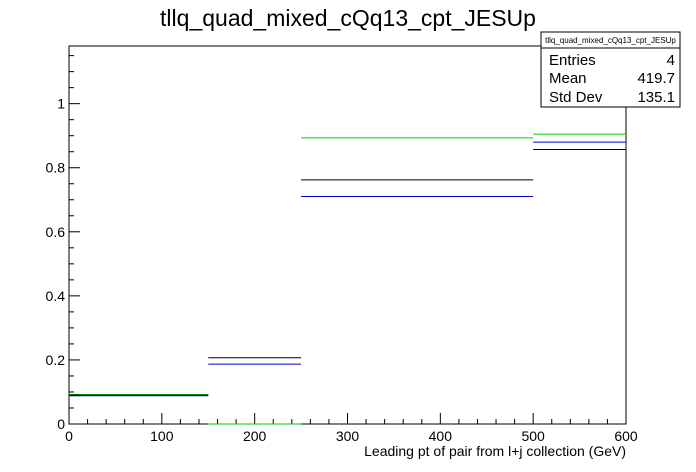 The image size is (696, 472). I want to click on x-tick-label: 400, so click(441, 436).